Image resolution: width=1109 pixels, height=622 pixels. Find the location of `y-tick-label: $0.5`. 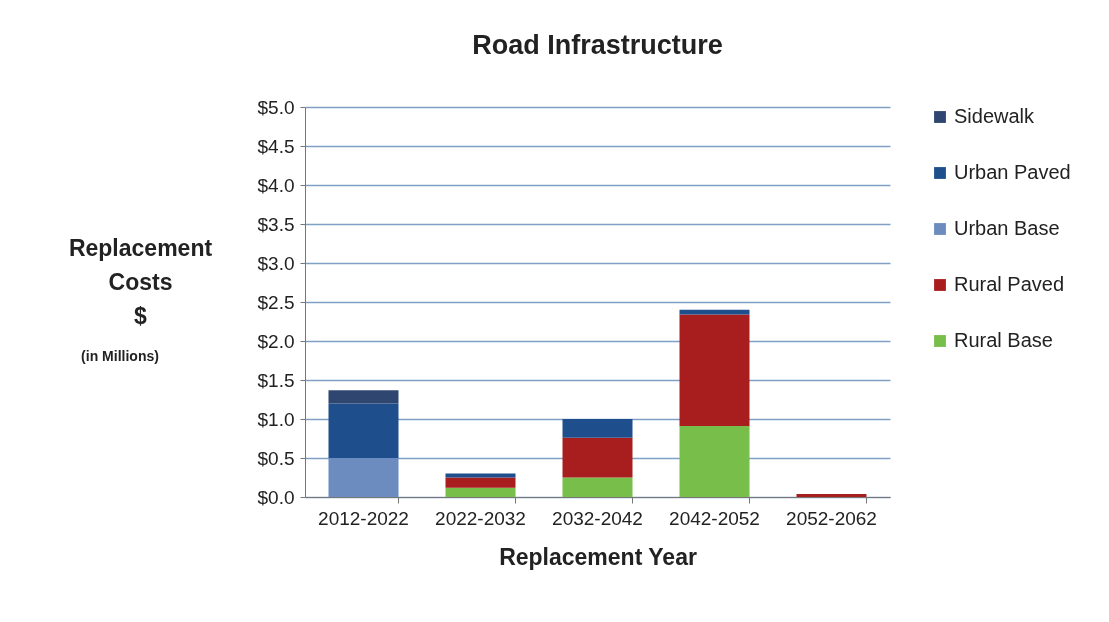

y-tick-label: $0.5 is located at coordinates (276, 458).